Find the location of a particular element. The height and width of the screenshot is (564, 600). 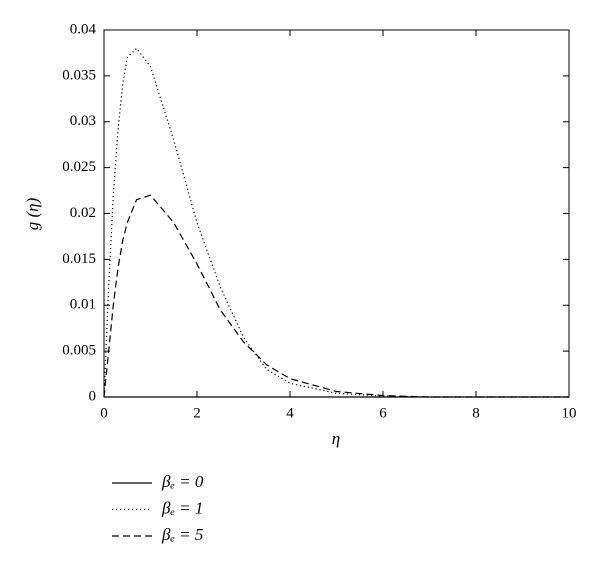

legend-label: βₑ = 1 is located at coordinates (182, 507).